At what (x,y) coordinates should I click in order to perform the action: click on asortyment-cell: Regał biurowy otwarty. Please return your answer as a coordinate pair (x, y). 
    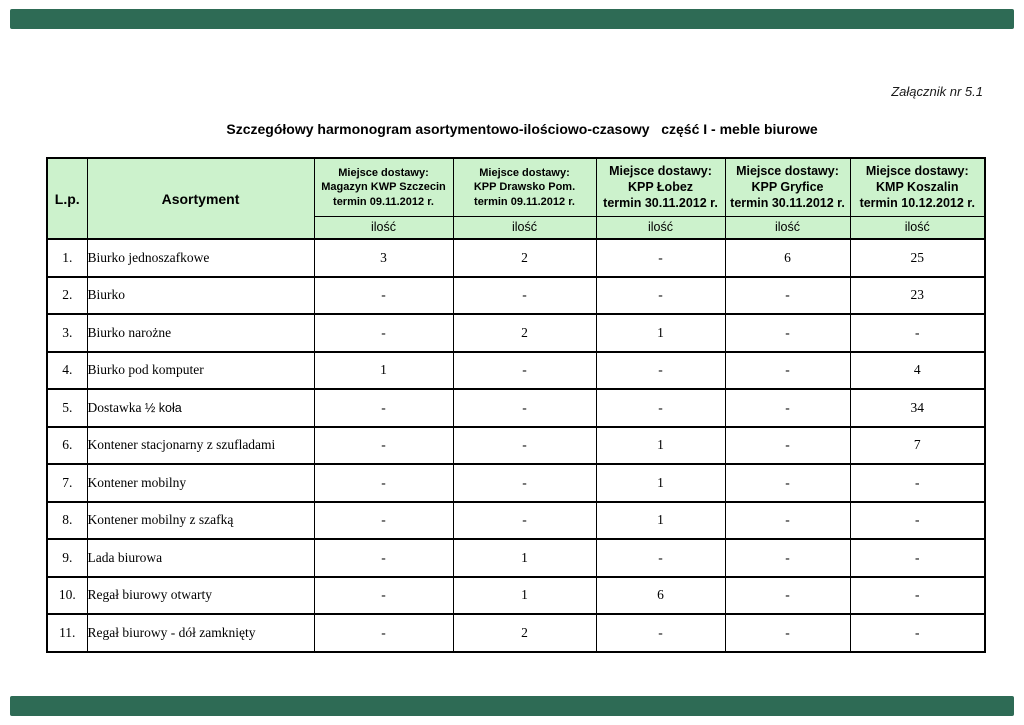
    Looking at the image, I should click on (200, 595).